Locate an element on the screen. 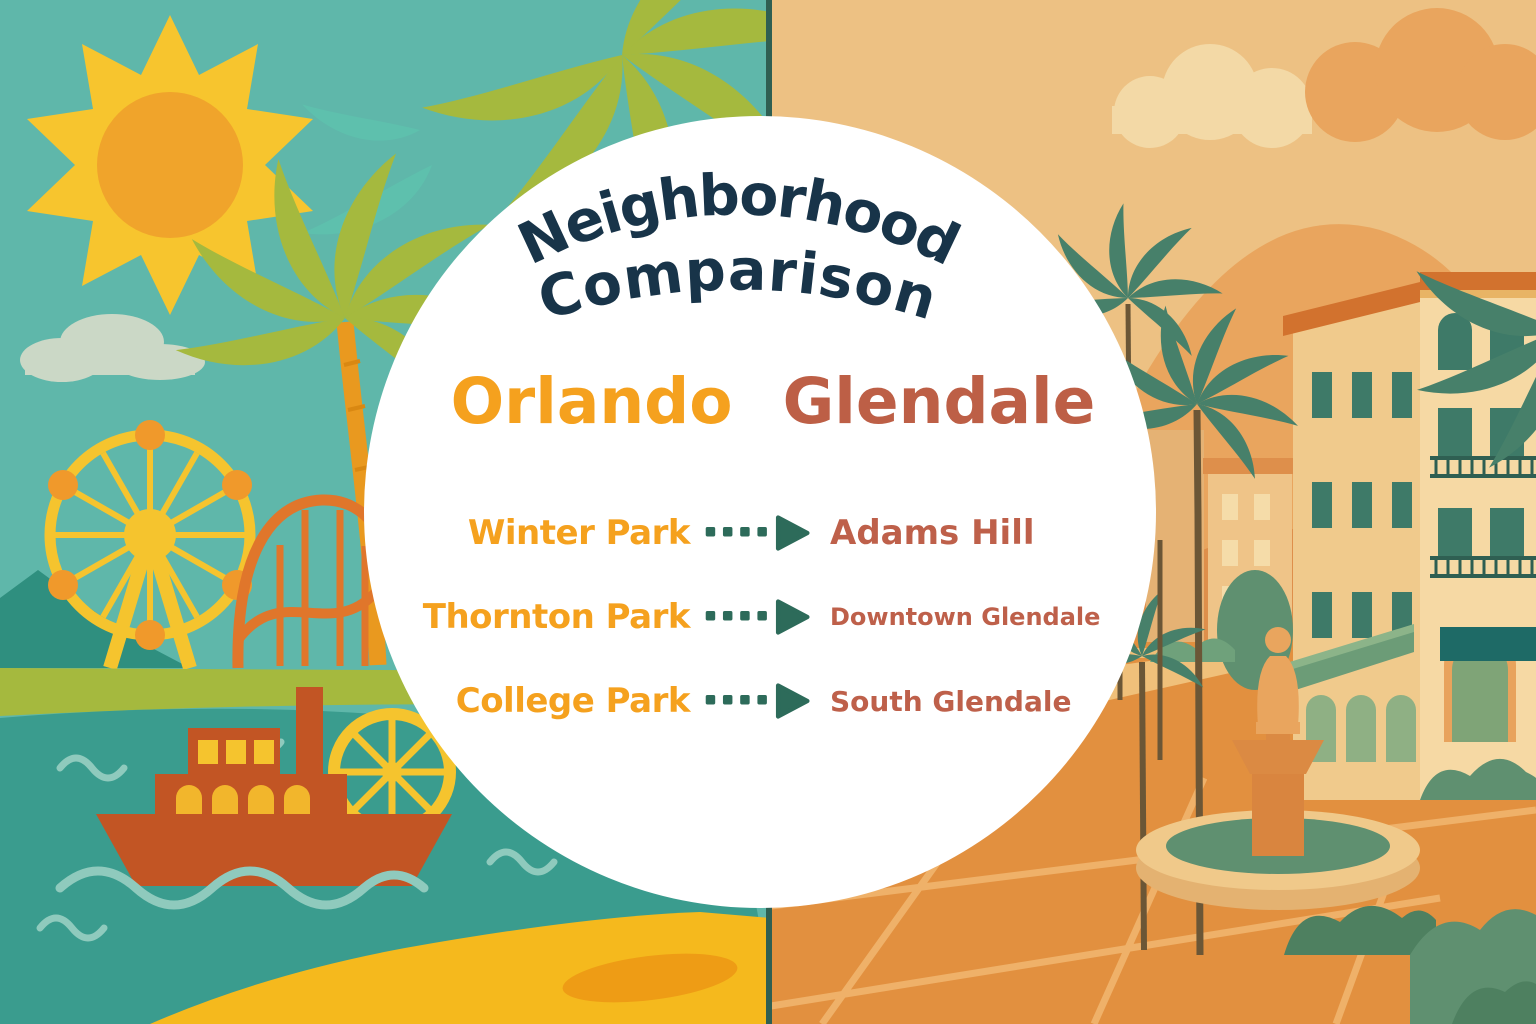 This screenshot has height=1024, width=1536. glendale-neighborhood-label: Adams Hill is located at coordinates (932, 533).